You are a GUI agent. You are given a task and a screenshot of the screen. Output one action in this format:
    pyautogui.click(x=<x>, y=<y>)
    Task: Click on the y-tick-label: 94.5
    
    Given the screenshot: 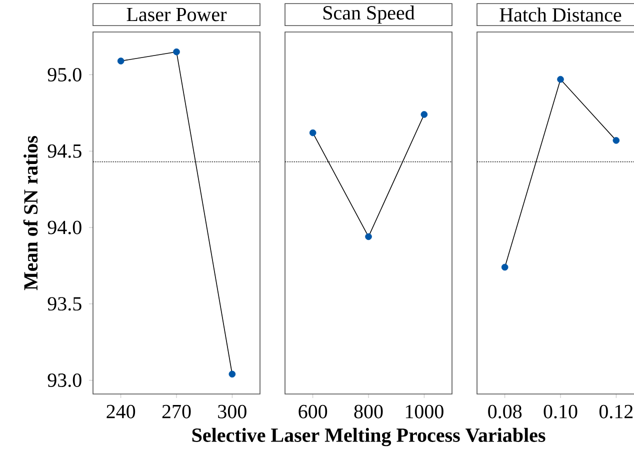 What is the action you would take?
    pyautogui.click(x=65, y=151)
    